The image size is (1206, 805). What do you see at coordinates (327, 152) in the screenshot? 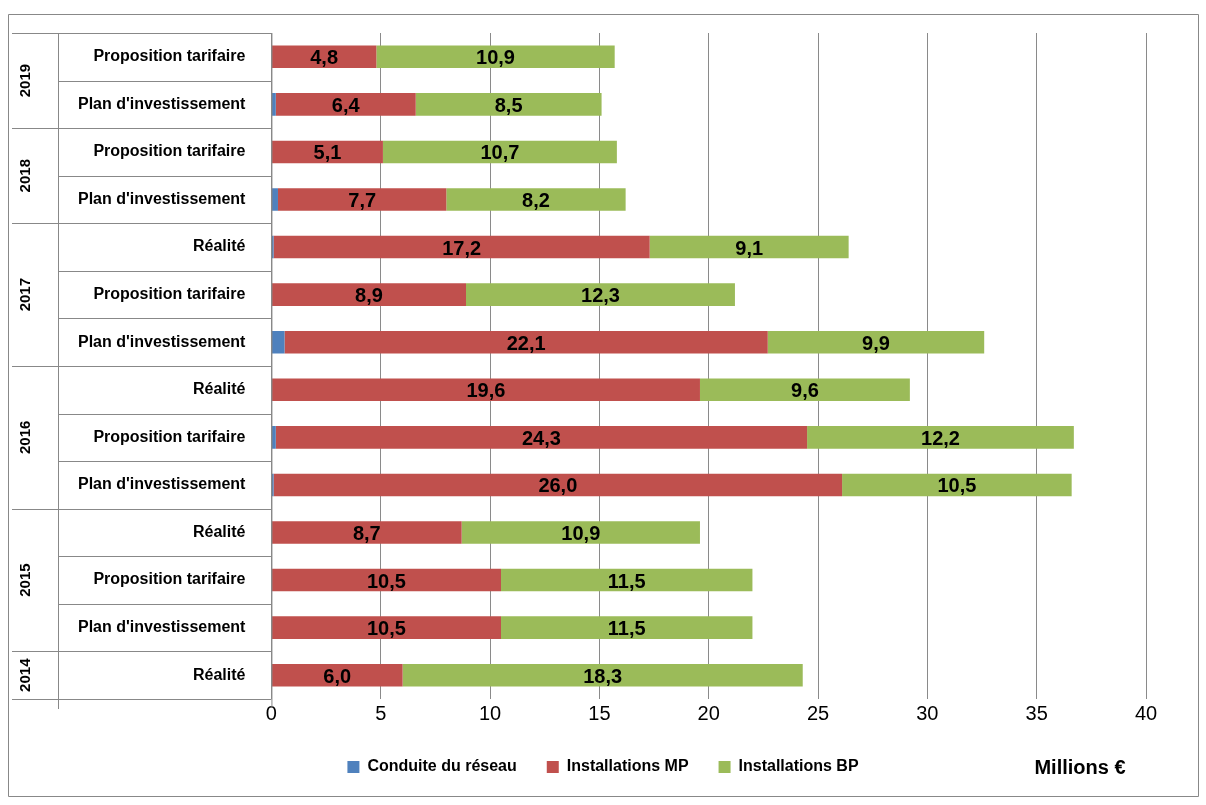
I see `data-label: 5,1` at bounding box center [327, 152].